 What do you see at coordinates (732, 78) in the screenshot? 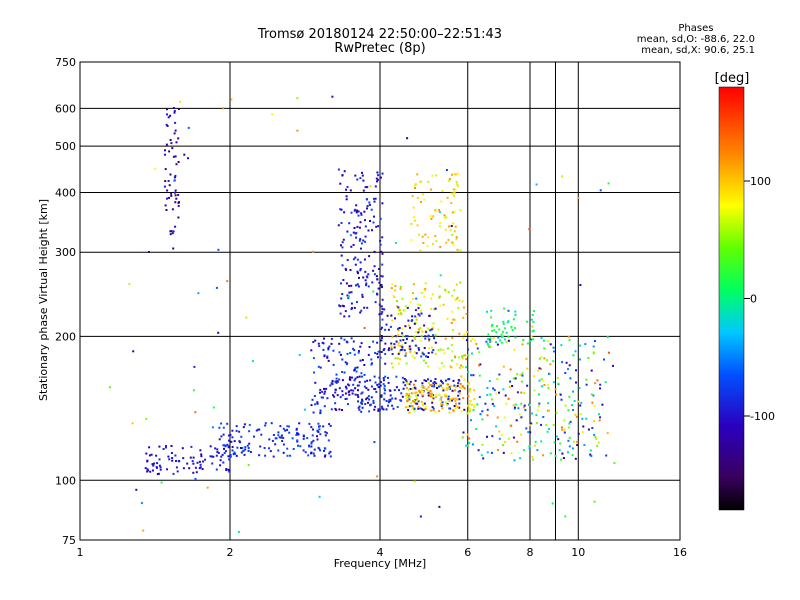
I see `colorbar-label: [deg]` at bounding box center [732, 78].